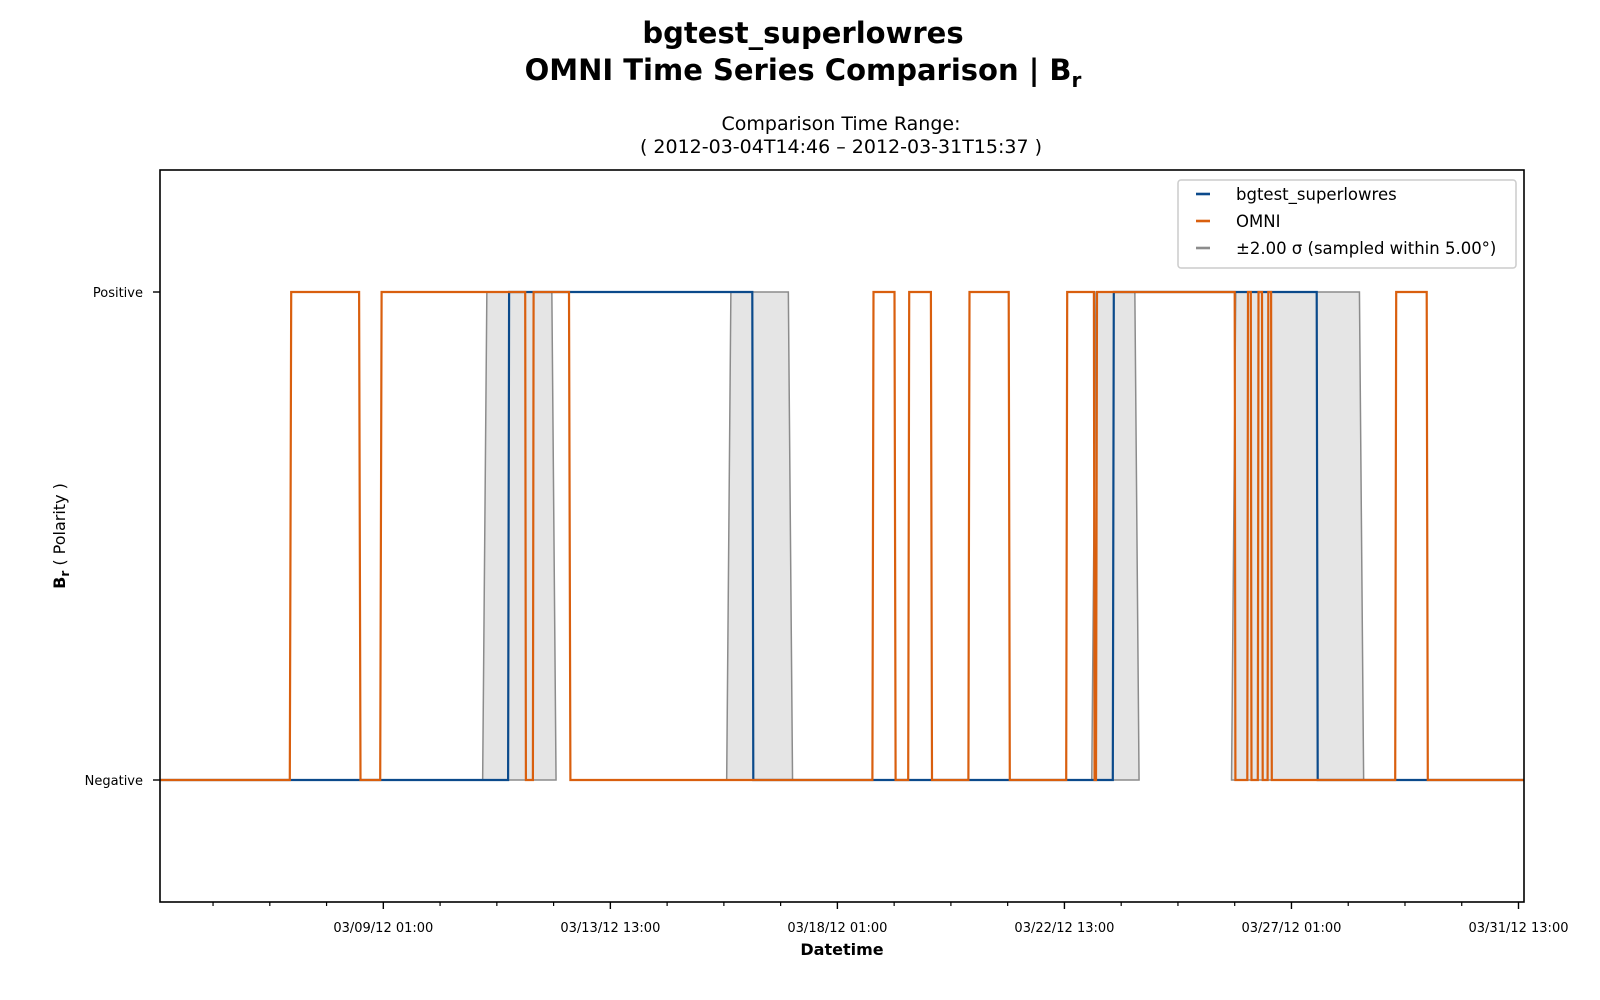 The height and width of the screenshot is (1000, 1600). I want to click on chart-title-line2-text: OMNI Time Series Comparison | B, so click(798, 70).